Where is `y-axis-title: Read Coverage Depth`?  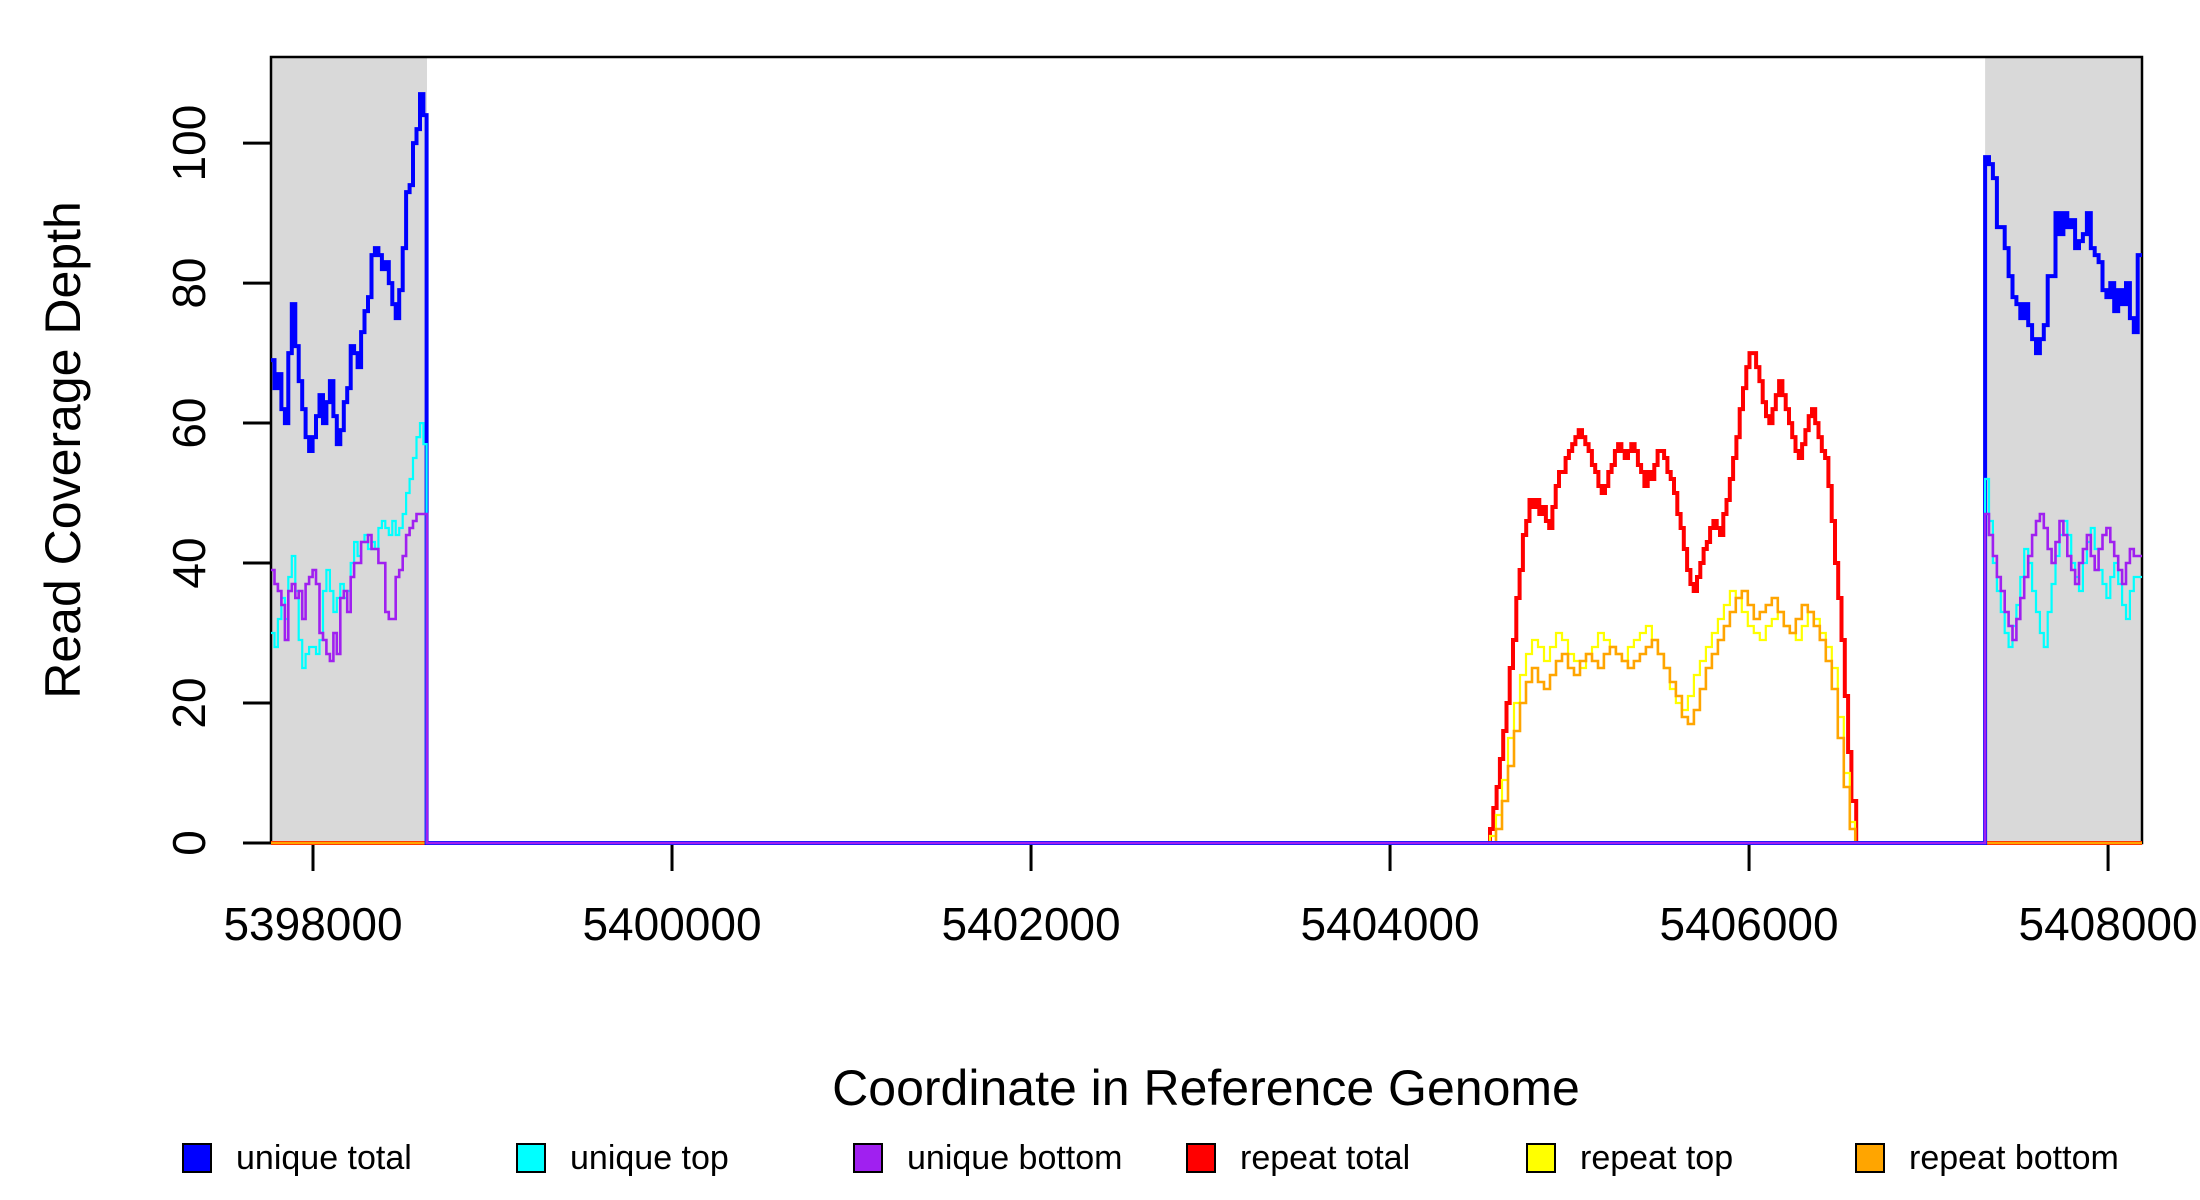 y-axis-title: Read Coverage Depth is located at coordinates (63, 450).